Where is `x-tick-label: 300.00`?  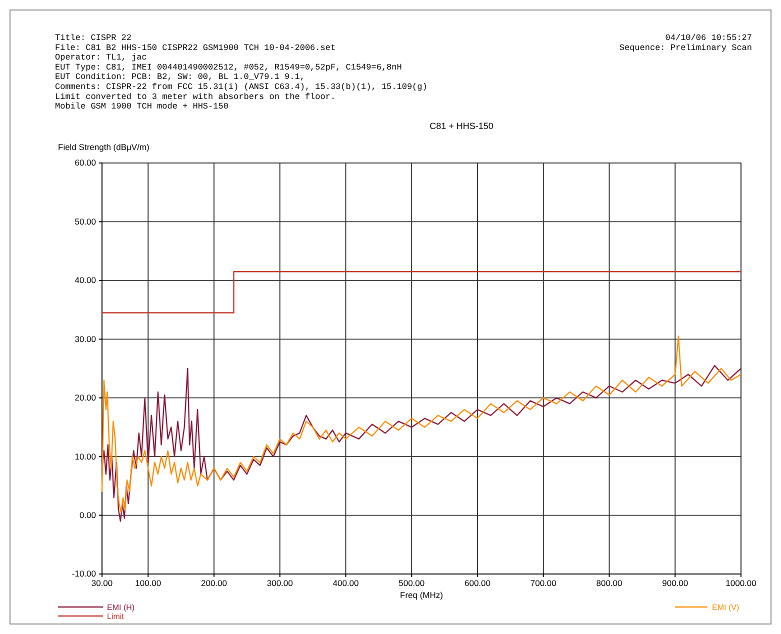 x-tick-label: 300.00 is located at coordinates (280, 583).